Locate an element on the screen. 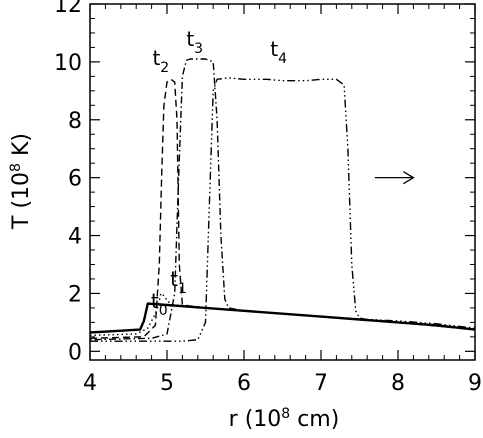 Image resolution: width=483 pixels, height=438 pixels. y-tick-label: 12 is located at coordinates (68, 9).